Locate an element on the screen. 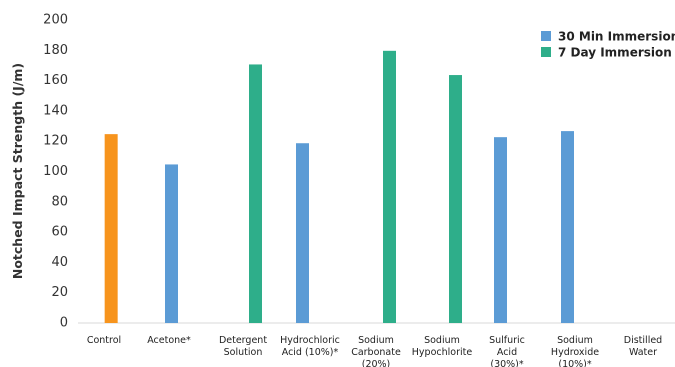 This screenshot has height=367, width=675. x-tick-label: Sodium Hydroxide (10%)* is located at coordinates (575, 351).